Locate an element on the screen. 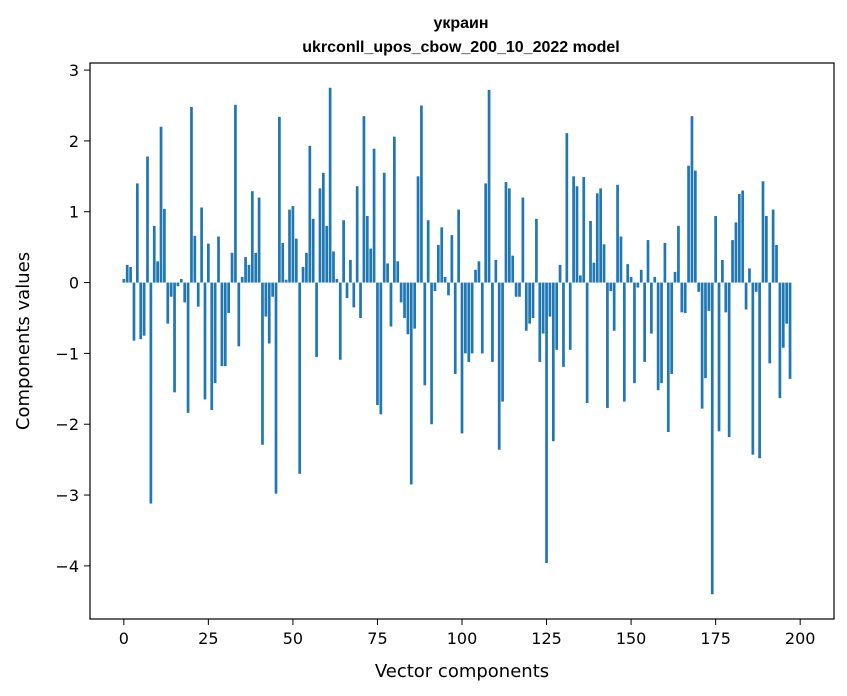  x-tick-label: 150 is located at coordinates (631, 638).